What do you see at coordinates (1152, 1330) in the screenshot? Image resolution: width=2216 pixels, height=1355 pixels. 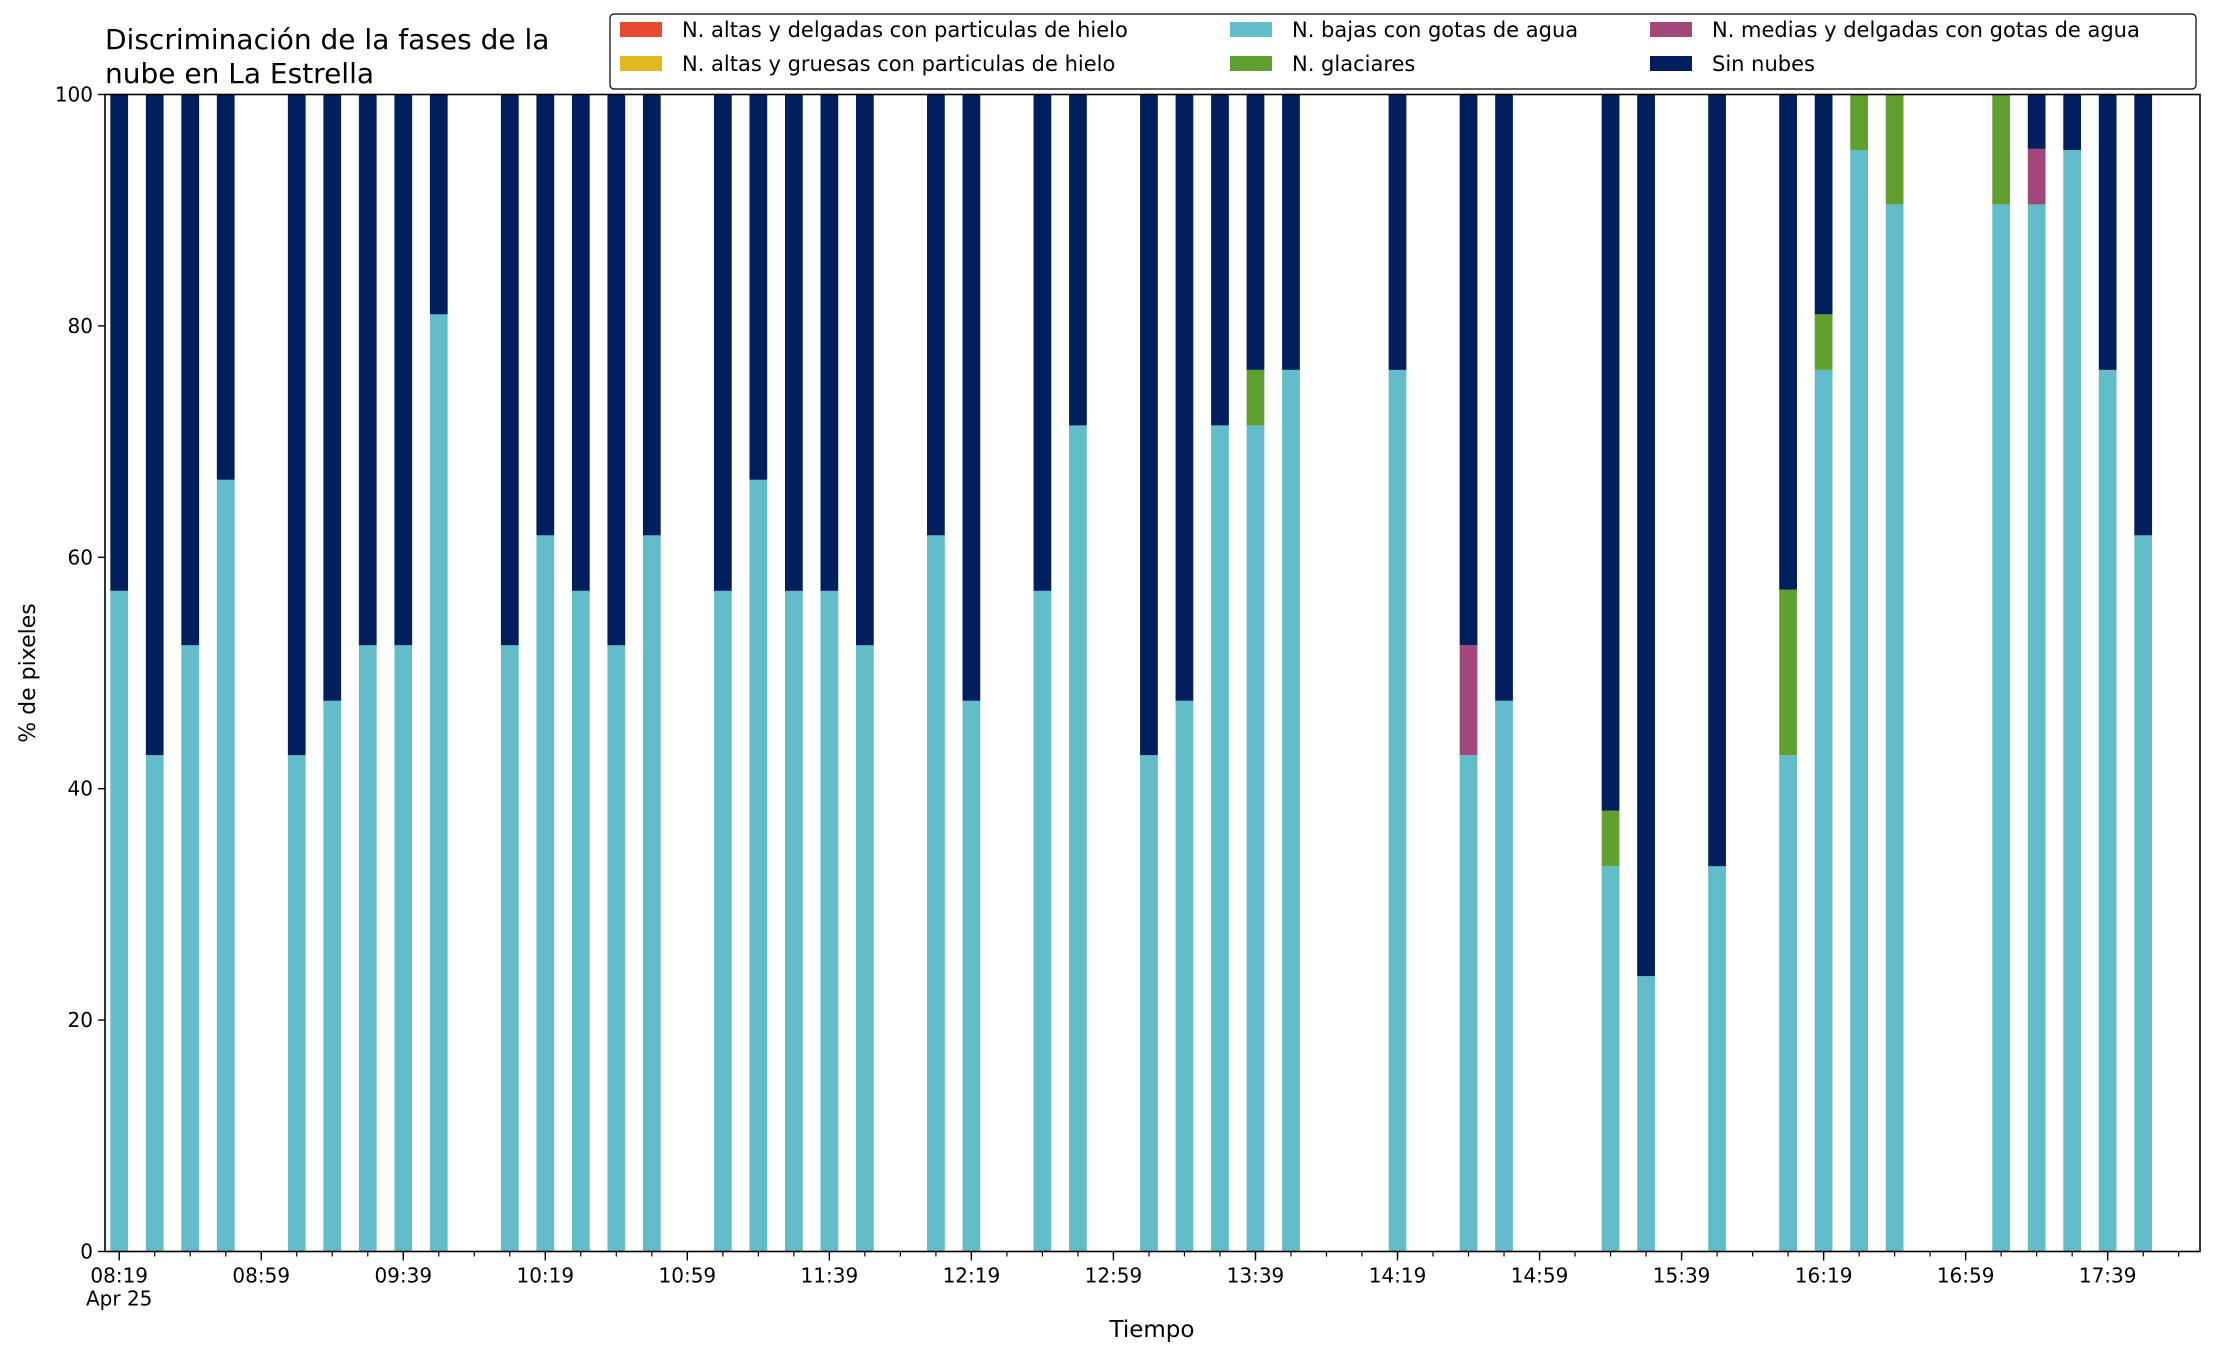 I see `x-axis-label: Tiempo` at bounding box center [1152, 1330].